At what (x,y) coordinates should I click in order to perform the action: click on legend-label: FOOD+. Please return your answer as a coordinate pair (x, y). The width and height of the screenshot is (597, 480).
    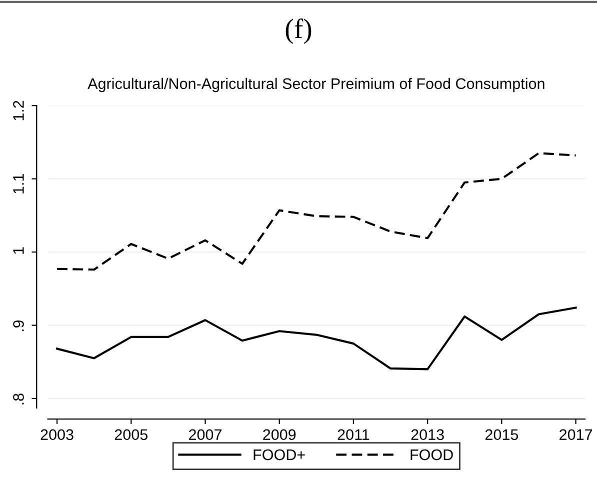
    Looking at the image, I should click on (279, 454).